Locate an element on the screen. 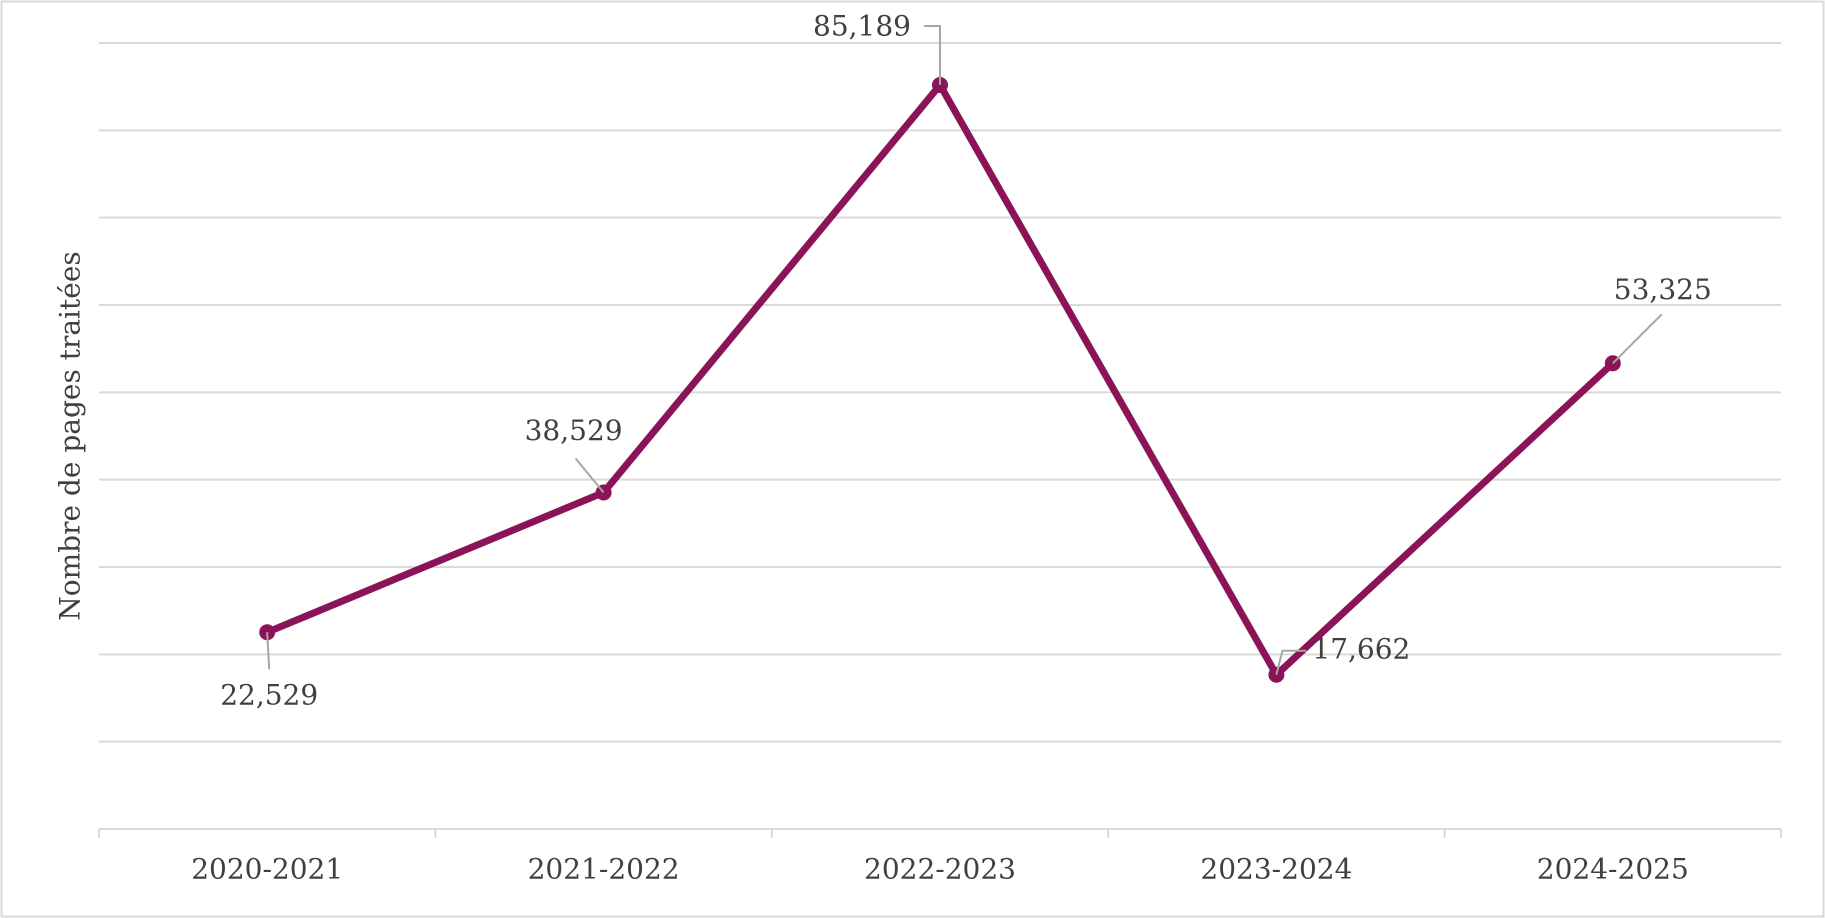  y-axis-label: Nombre de pages traitées is located at coordinates (70, 436).